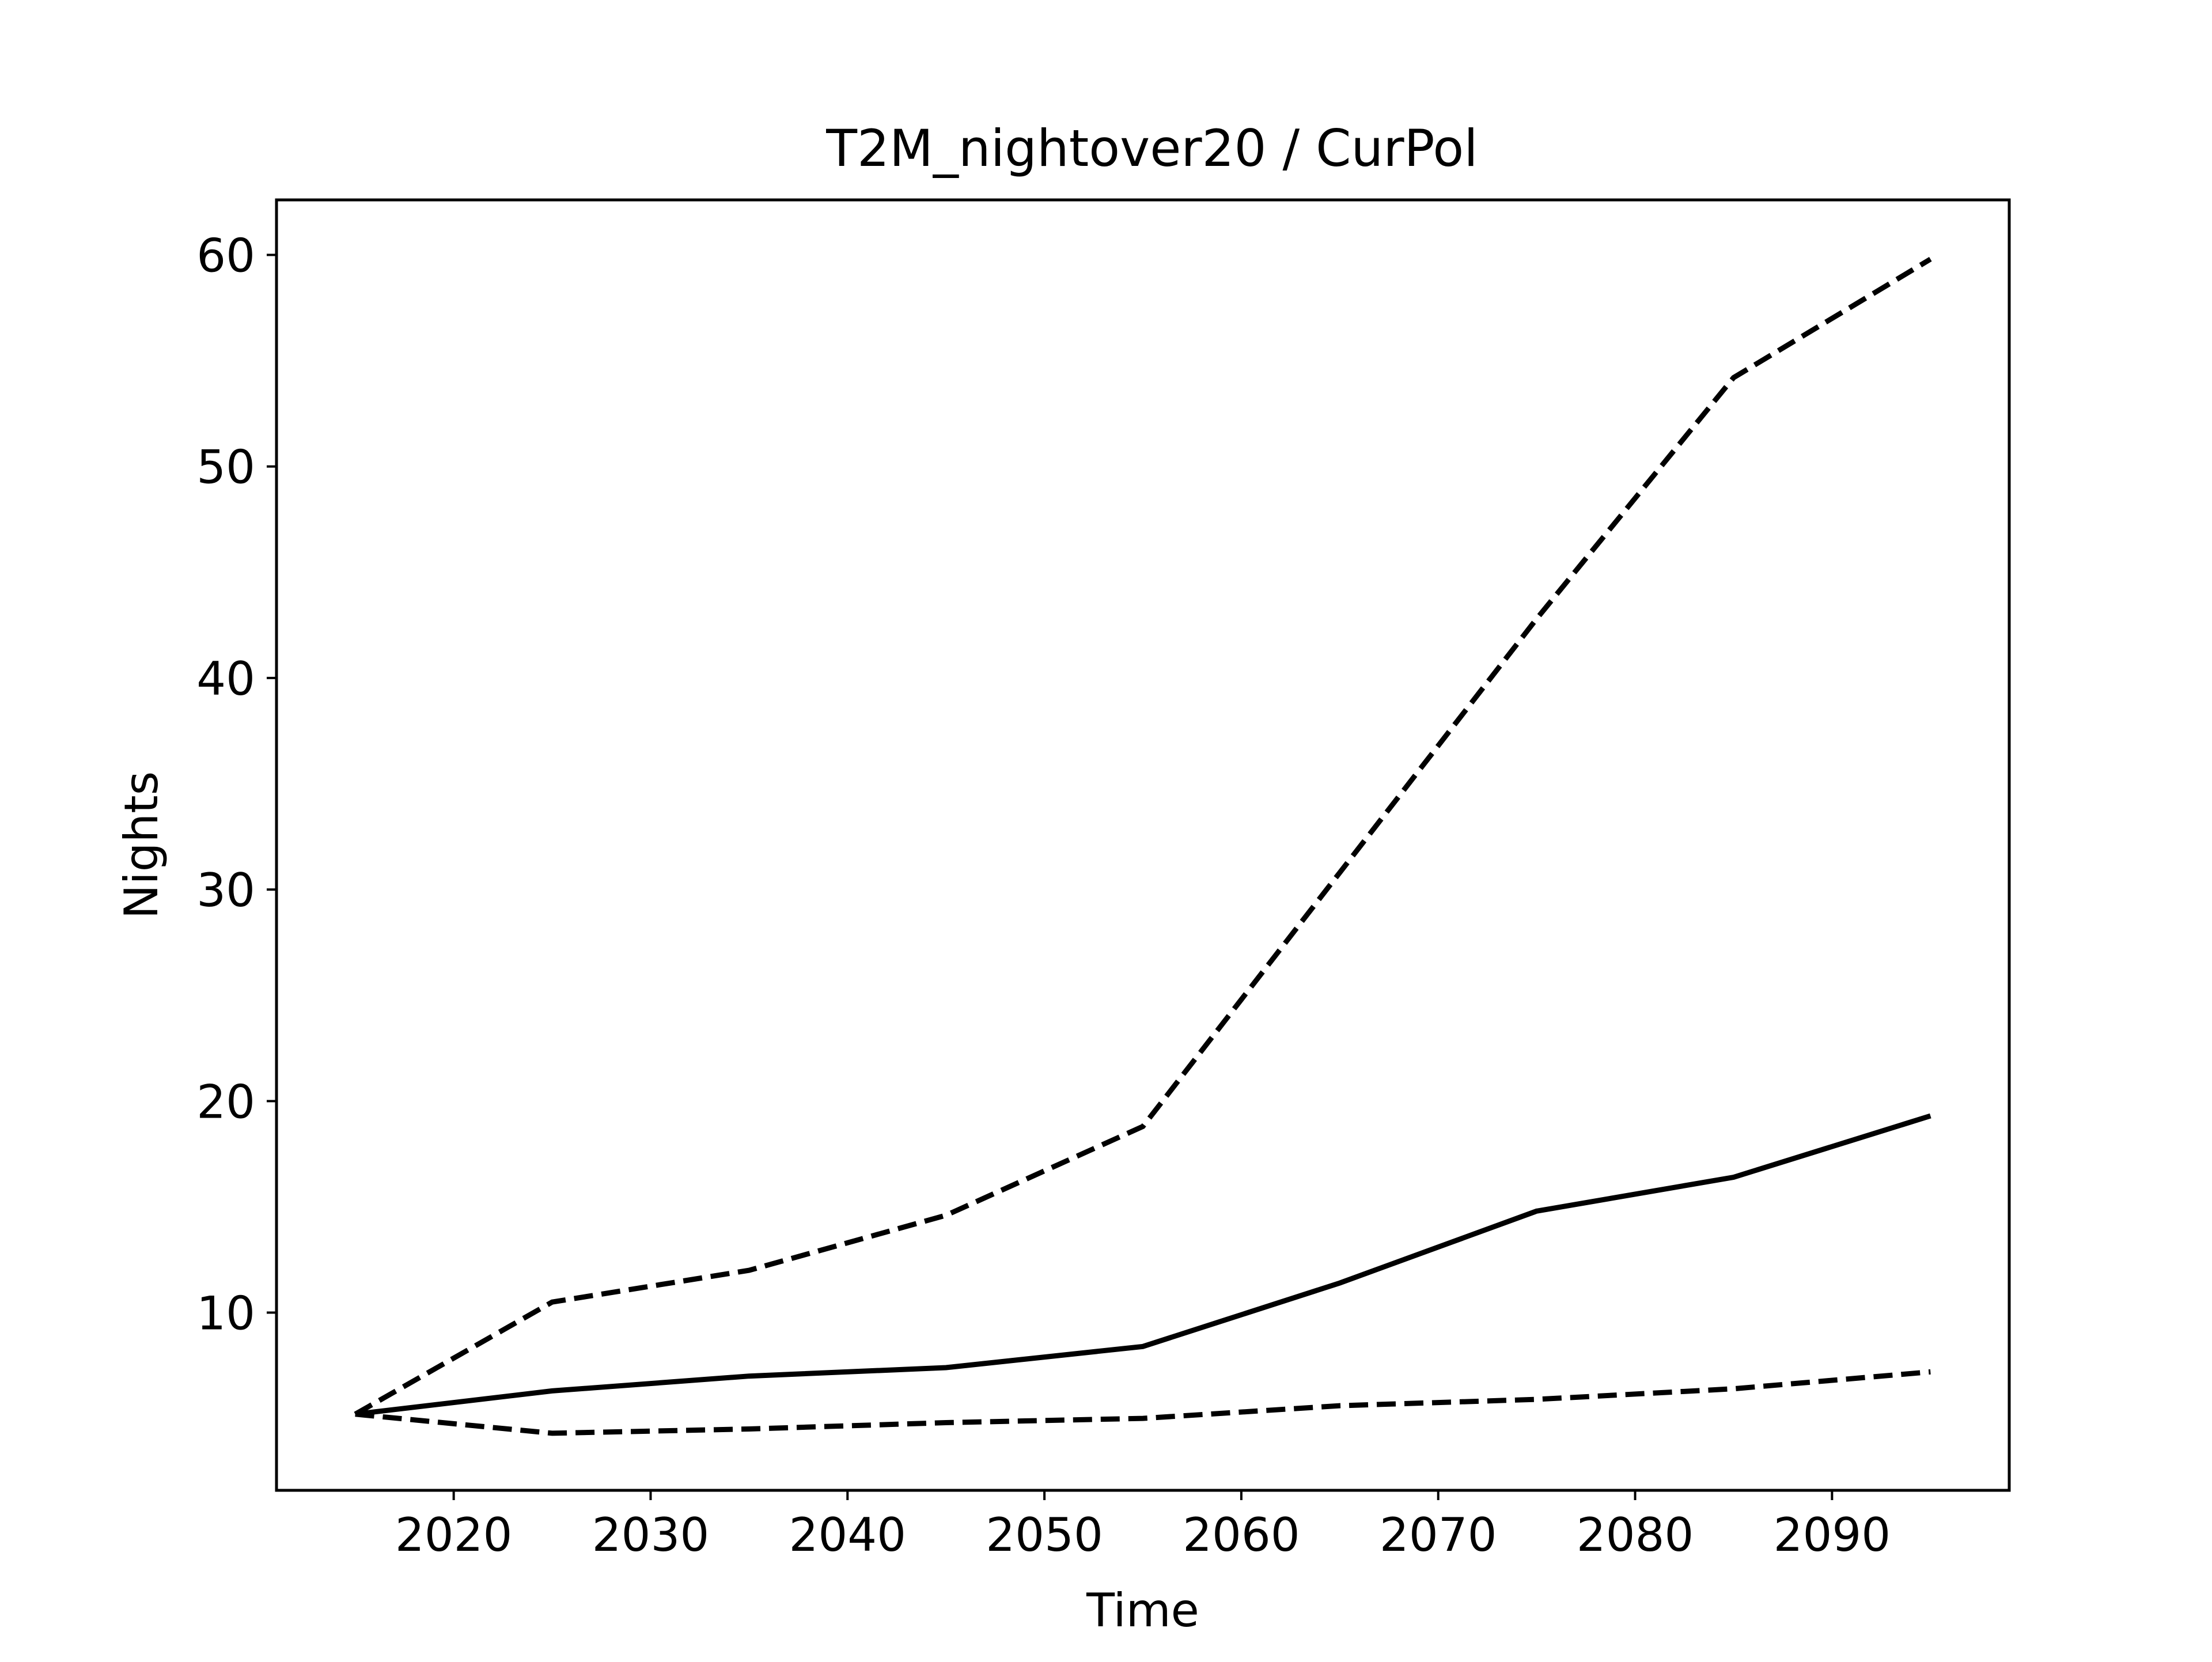 This screenshot has height=1662, width=2212. What do you see at coordinates (847, 1535) in the screenshot?
I see `x-tick-label: 2040` at bounding box center [847, 1535].